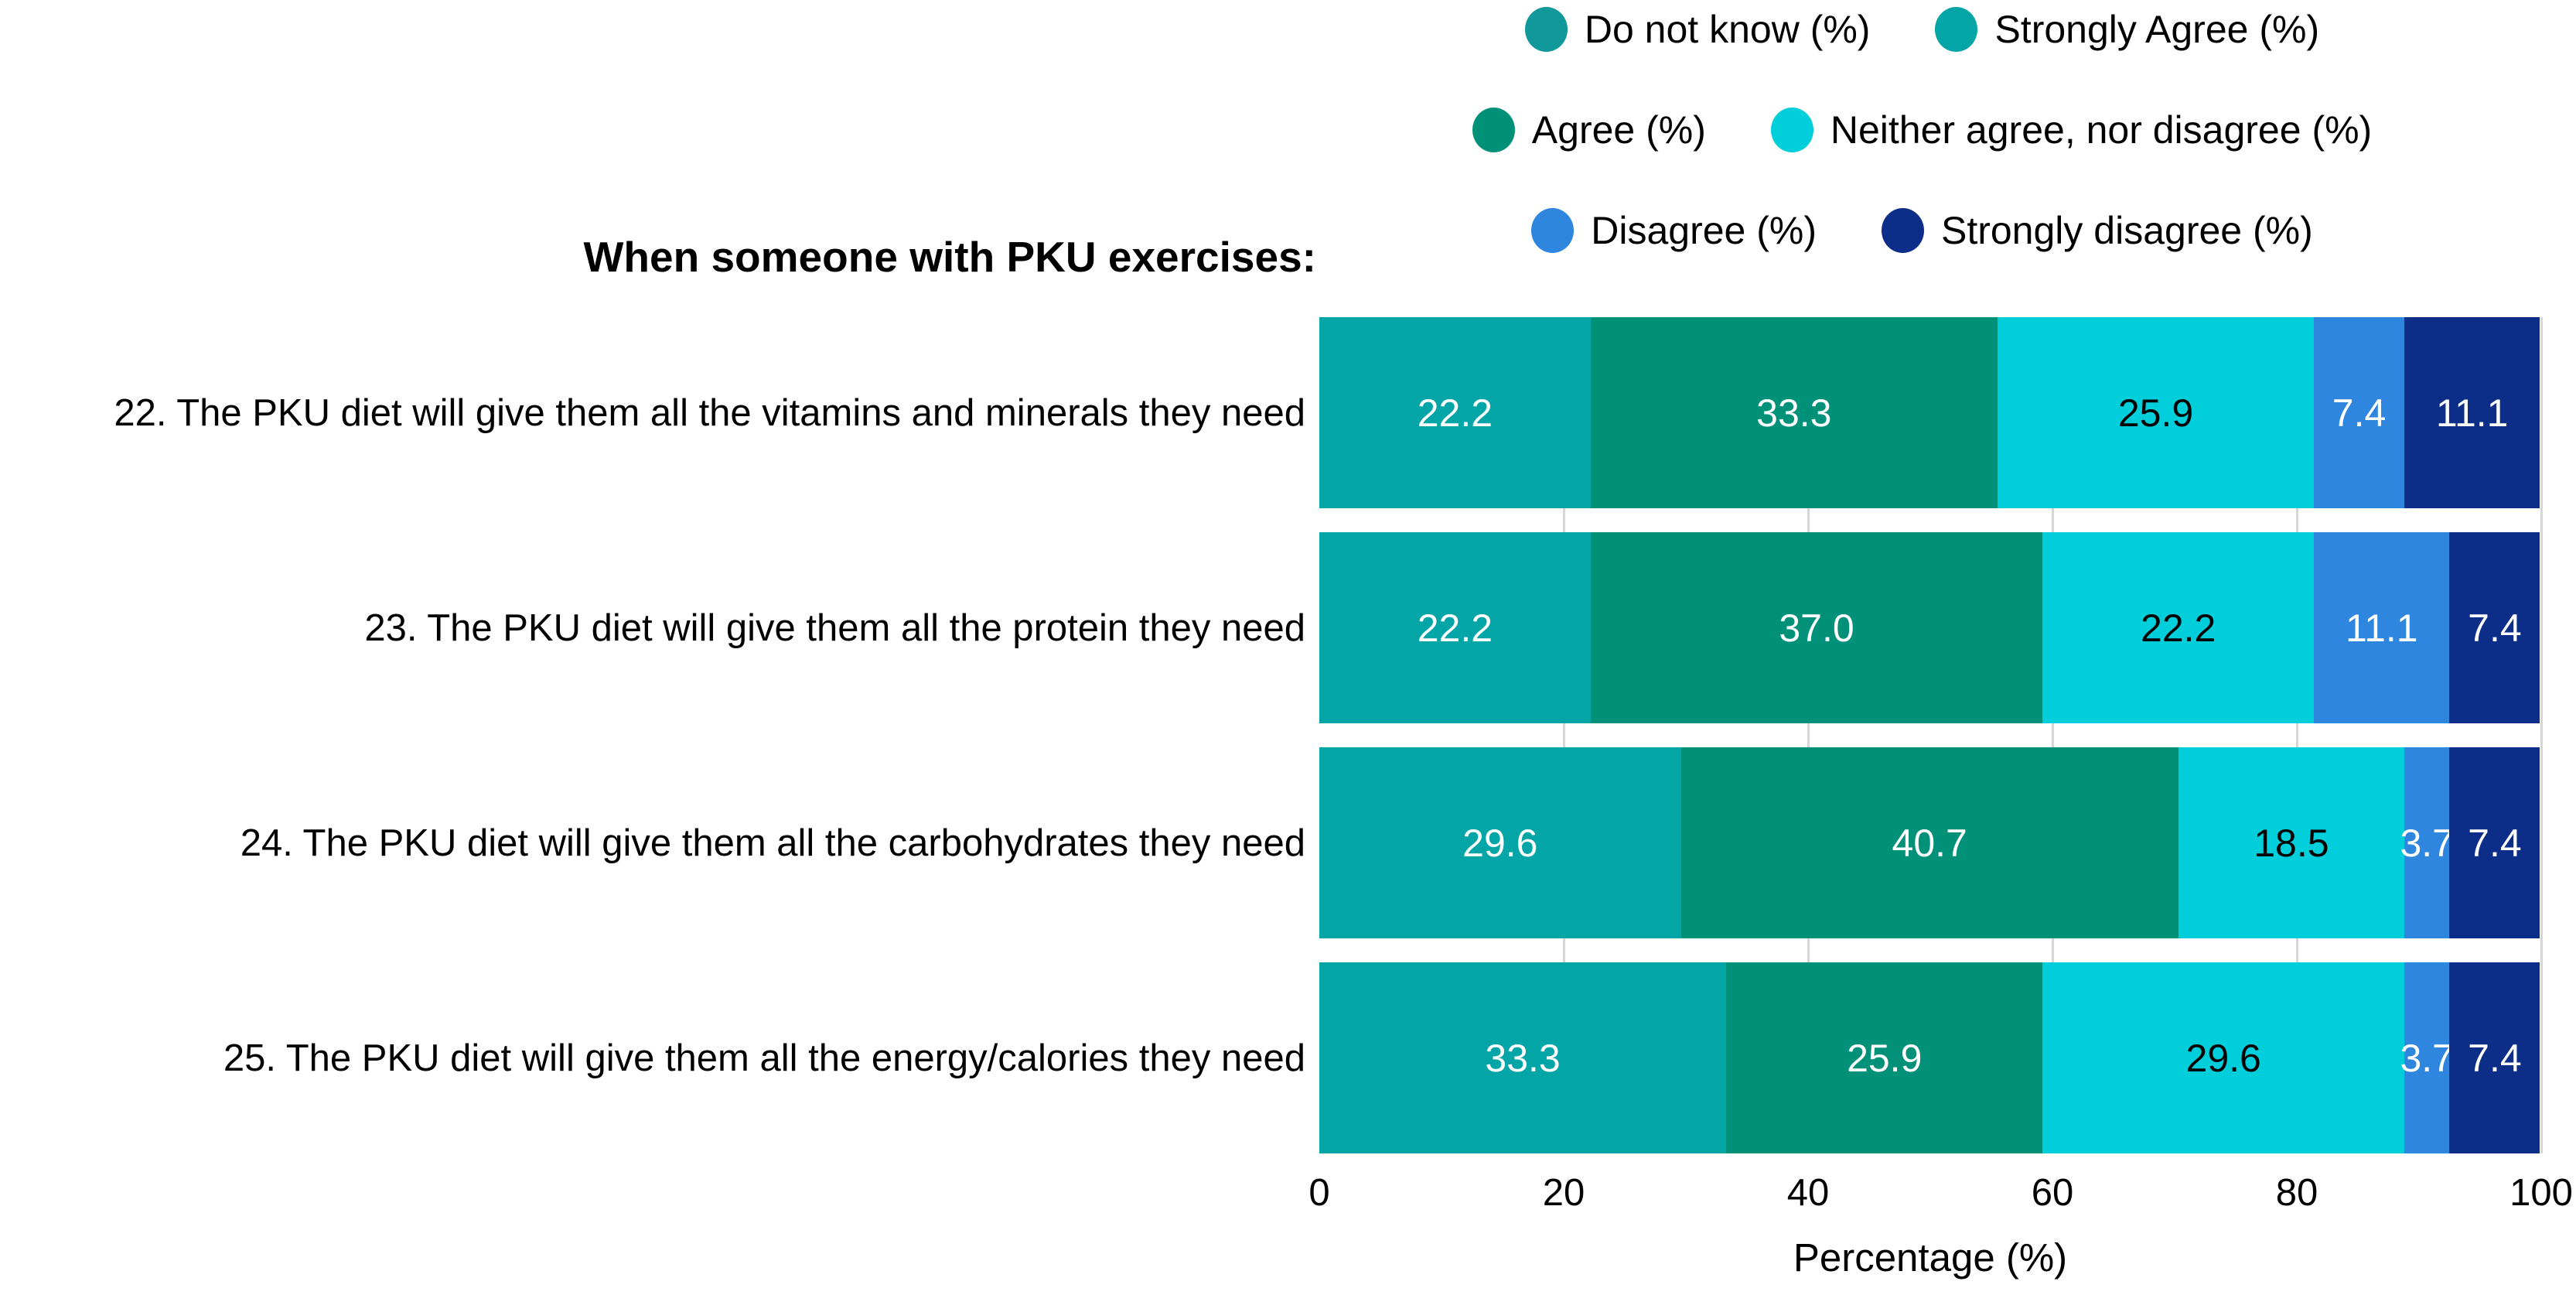 The height and width of the screenshot is (1295, 2576). I want to click on bar-segment: 18.5, so click(2291, 842).